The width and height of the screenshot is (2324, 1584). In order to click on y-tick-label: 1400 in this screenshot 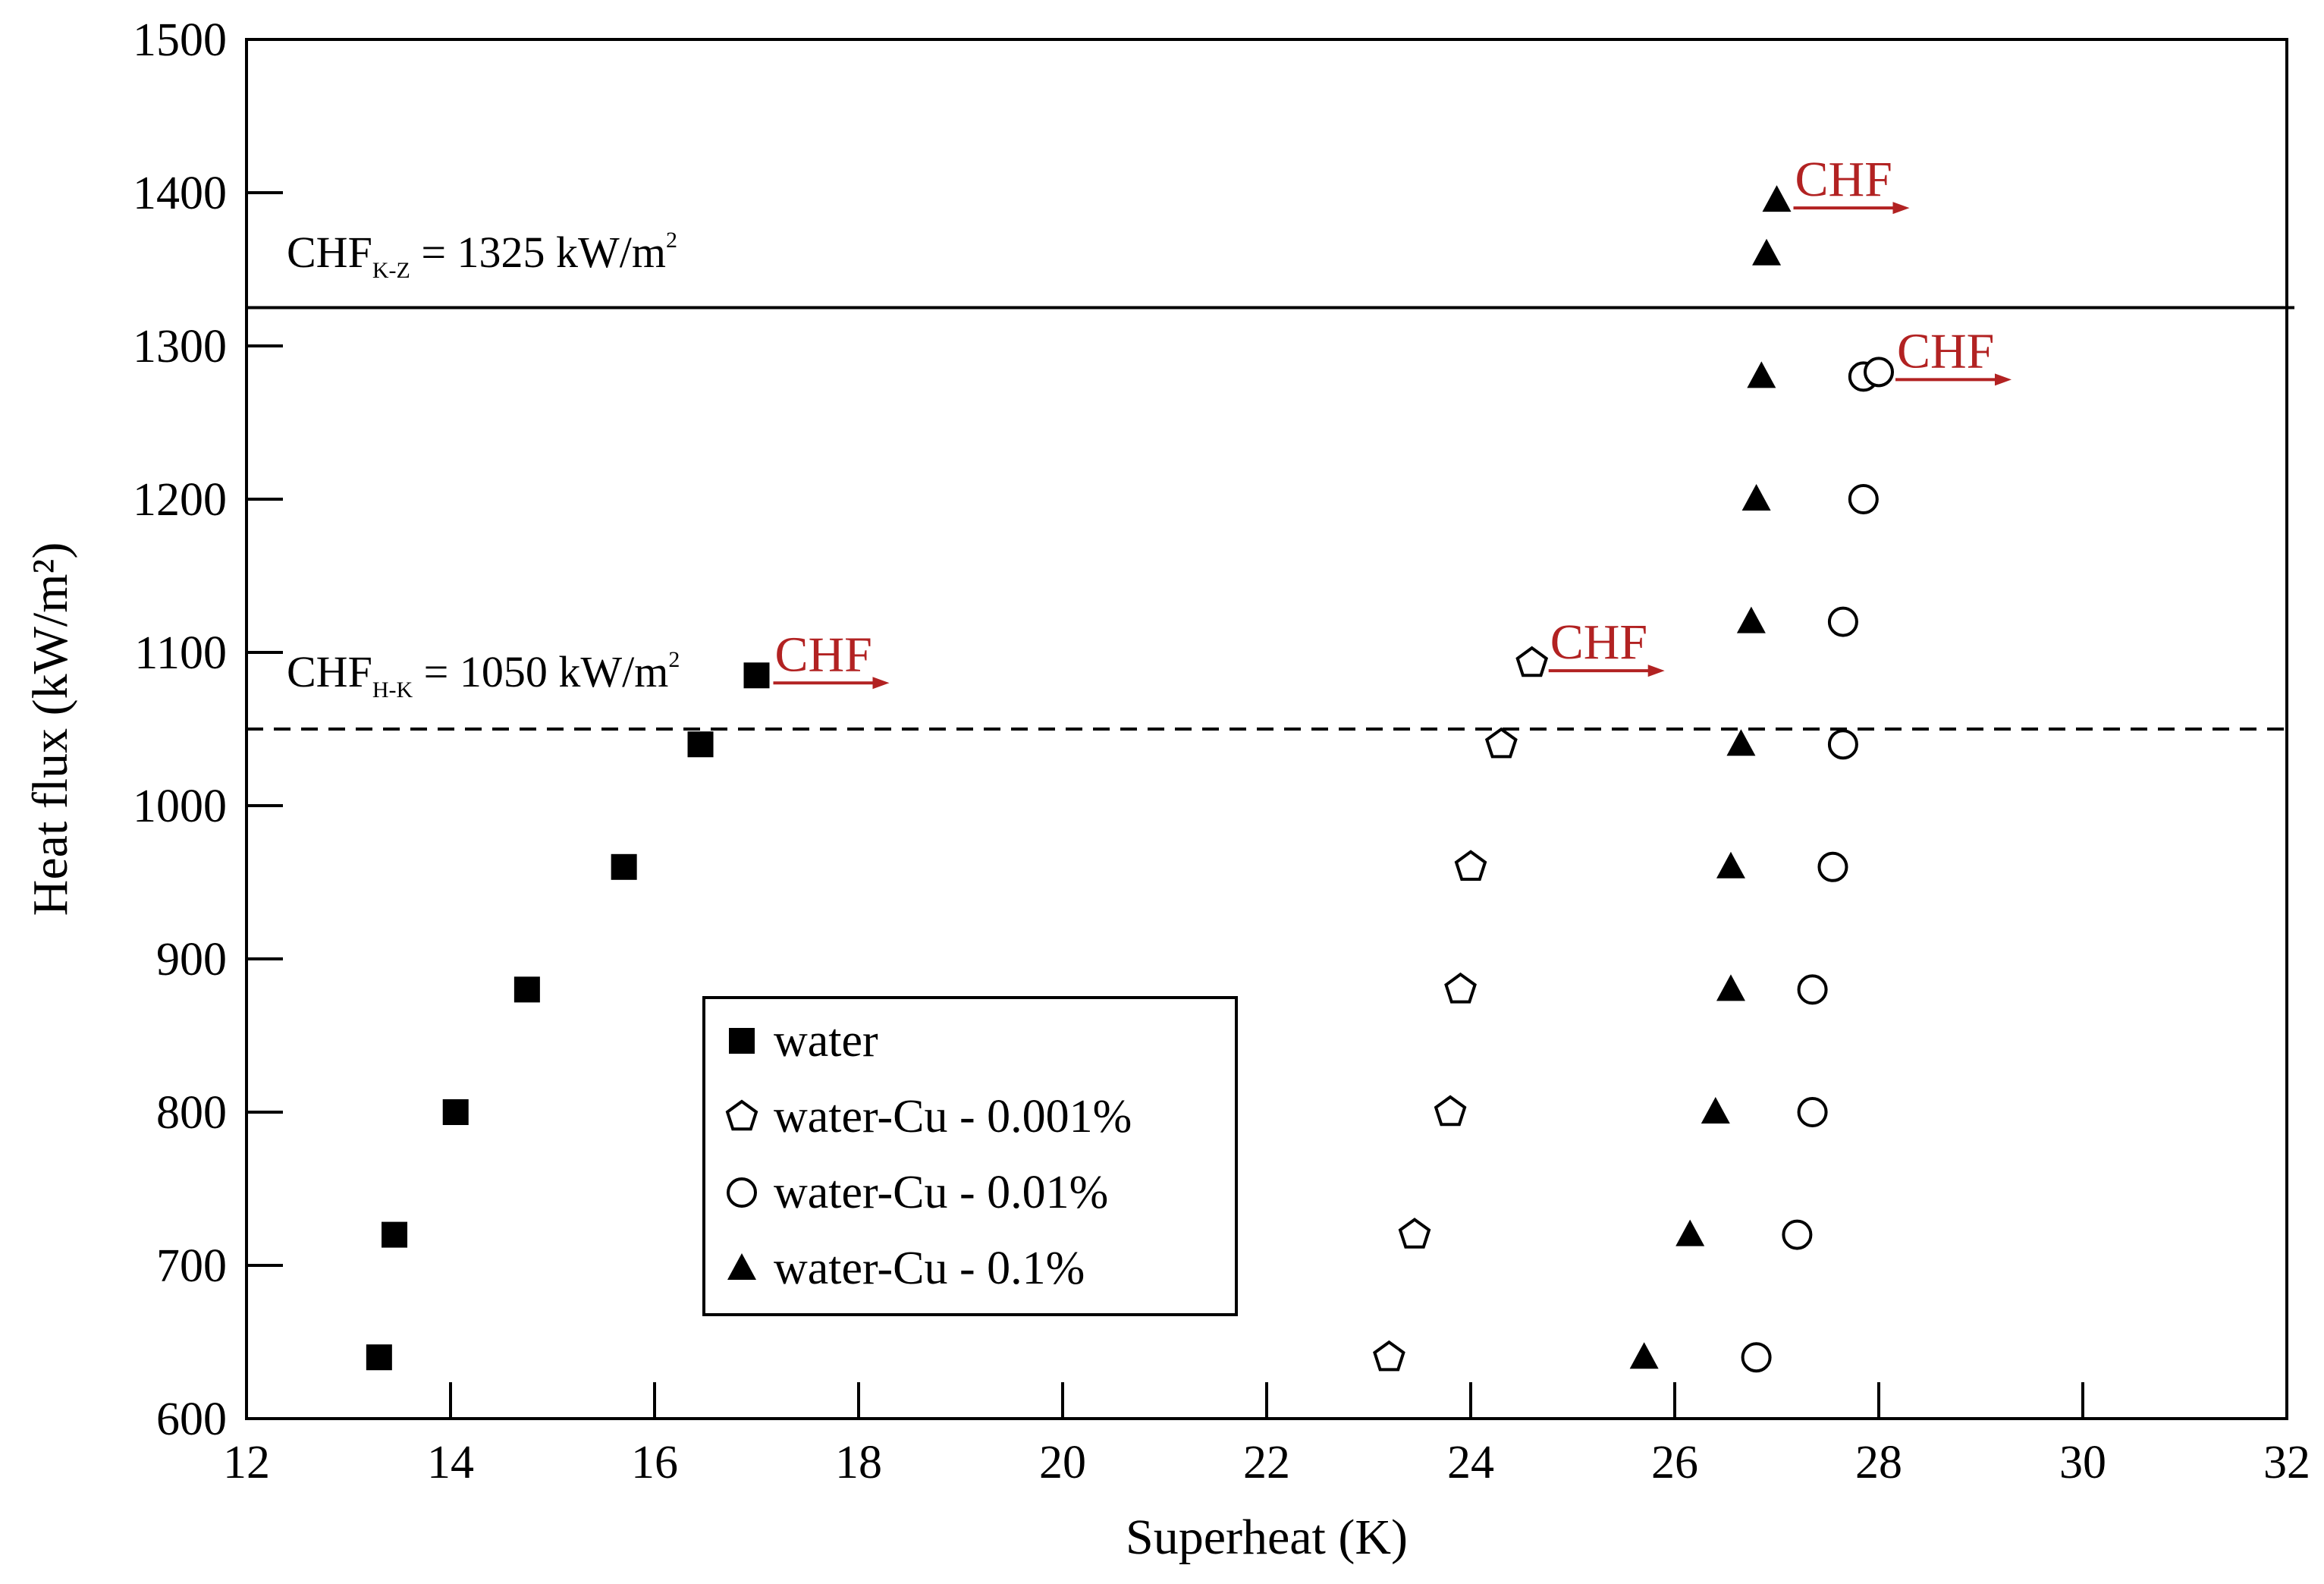, I will do `click(180, 193)`.